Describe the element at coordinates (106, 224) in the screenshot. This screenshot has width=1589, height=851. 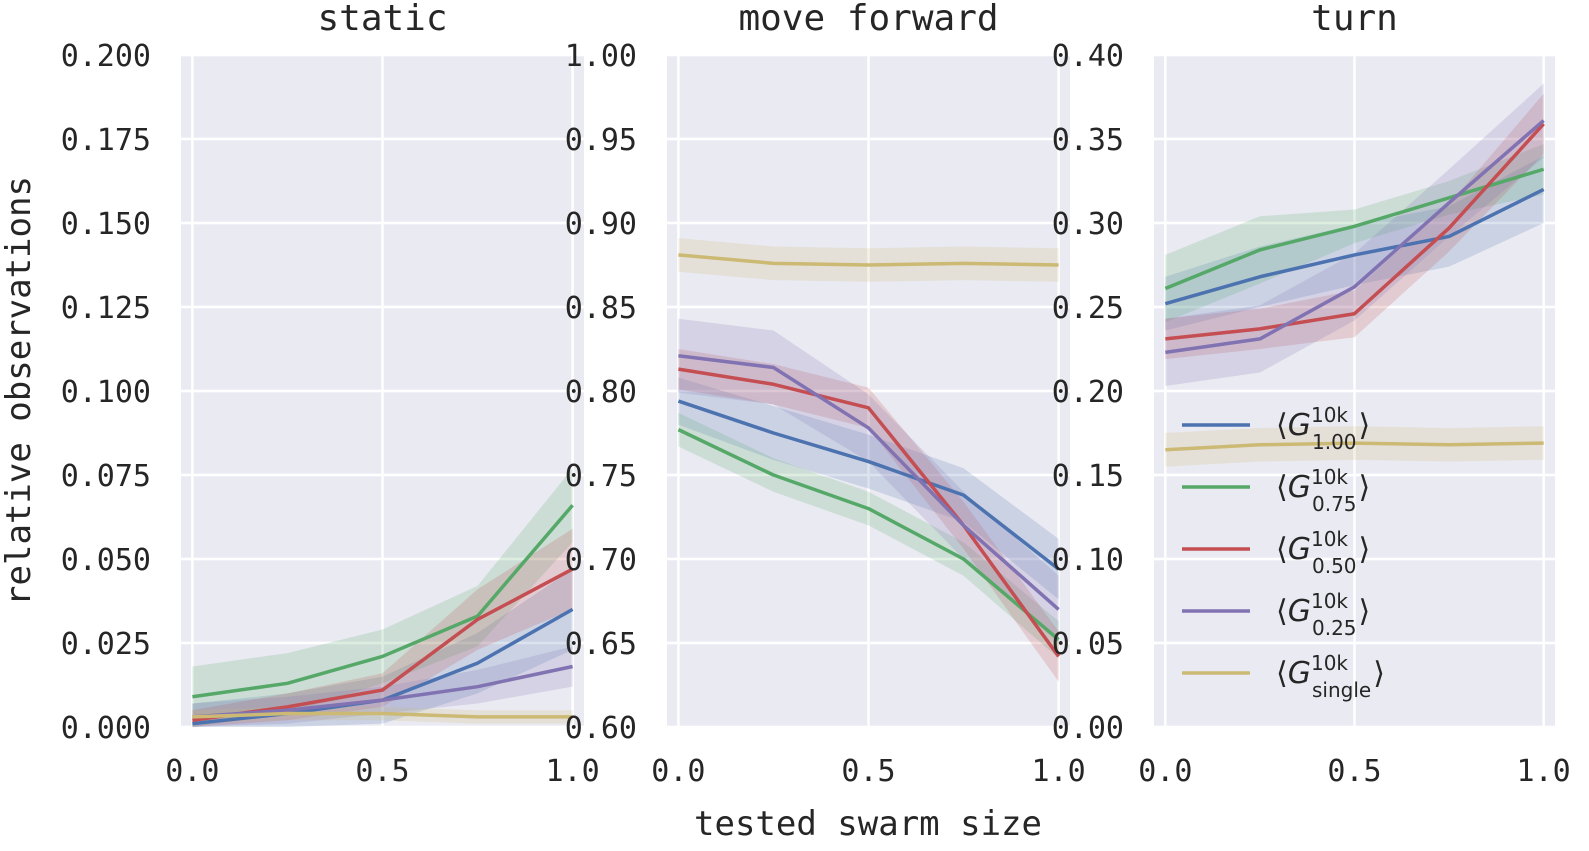
I see `y-tick-label: 0.150` at that location.